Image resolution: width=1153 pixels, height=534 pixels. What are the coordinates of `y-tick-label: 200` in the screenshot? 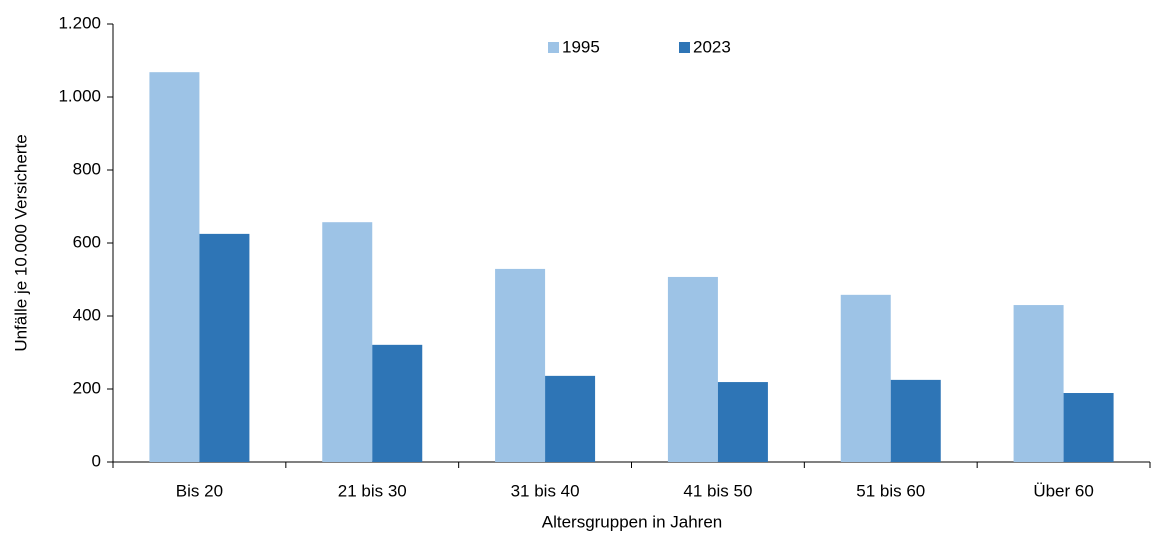 It's located at (87, 387).